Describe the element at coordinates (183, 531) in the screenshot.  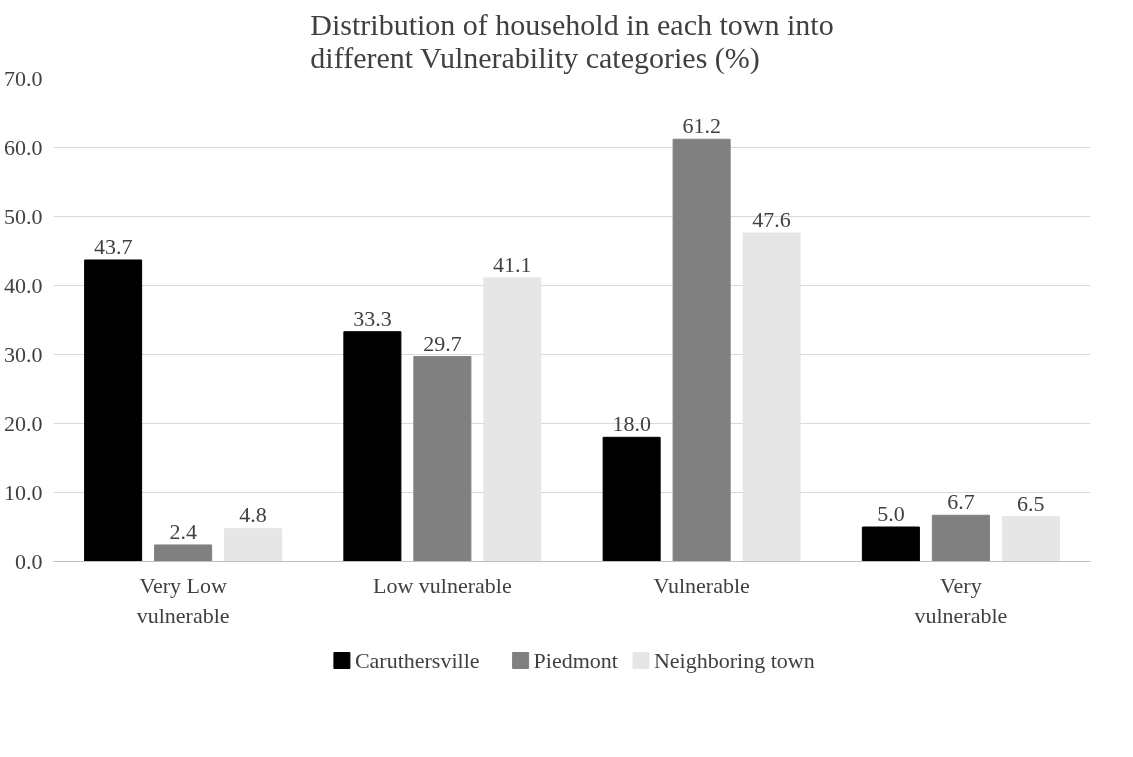
I see `data-label: 2.4` at that location.